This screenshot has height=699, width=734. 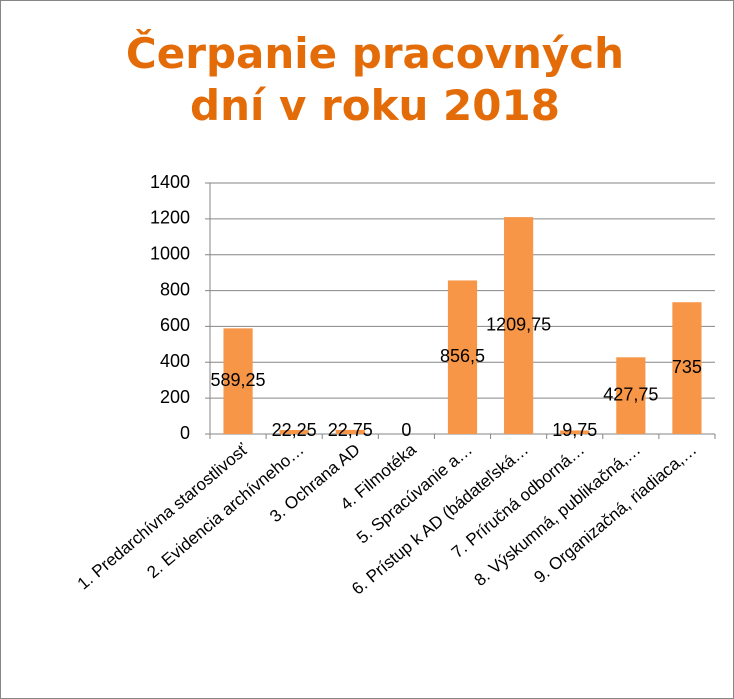 I want to click on data-label: 856,5, so click(x=462, y=356).